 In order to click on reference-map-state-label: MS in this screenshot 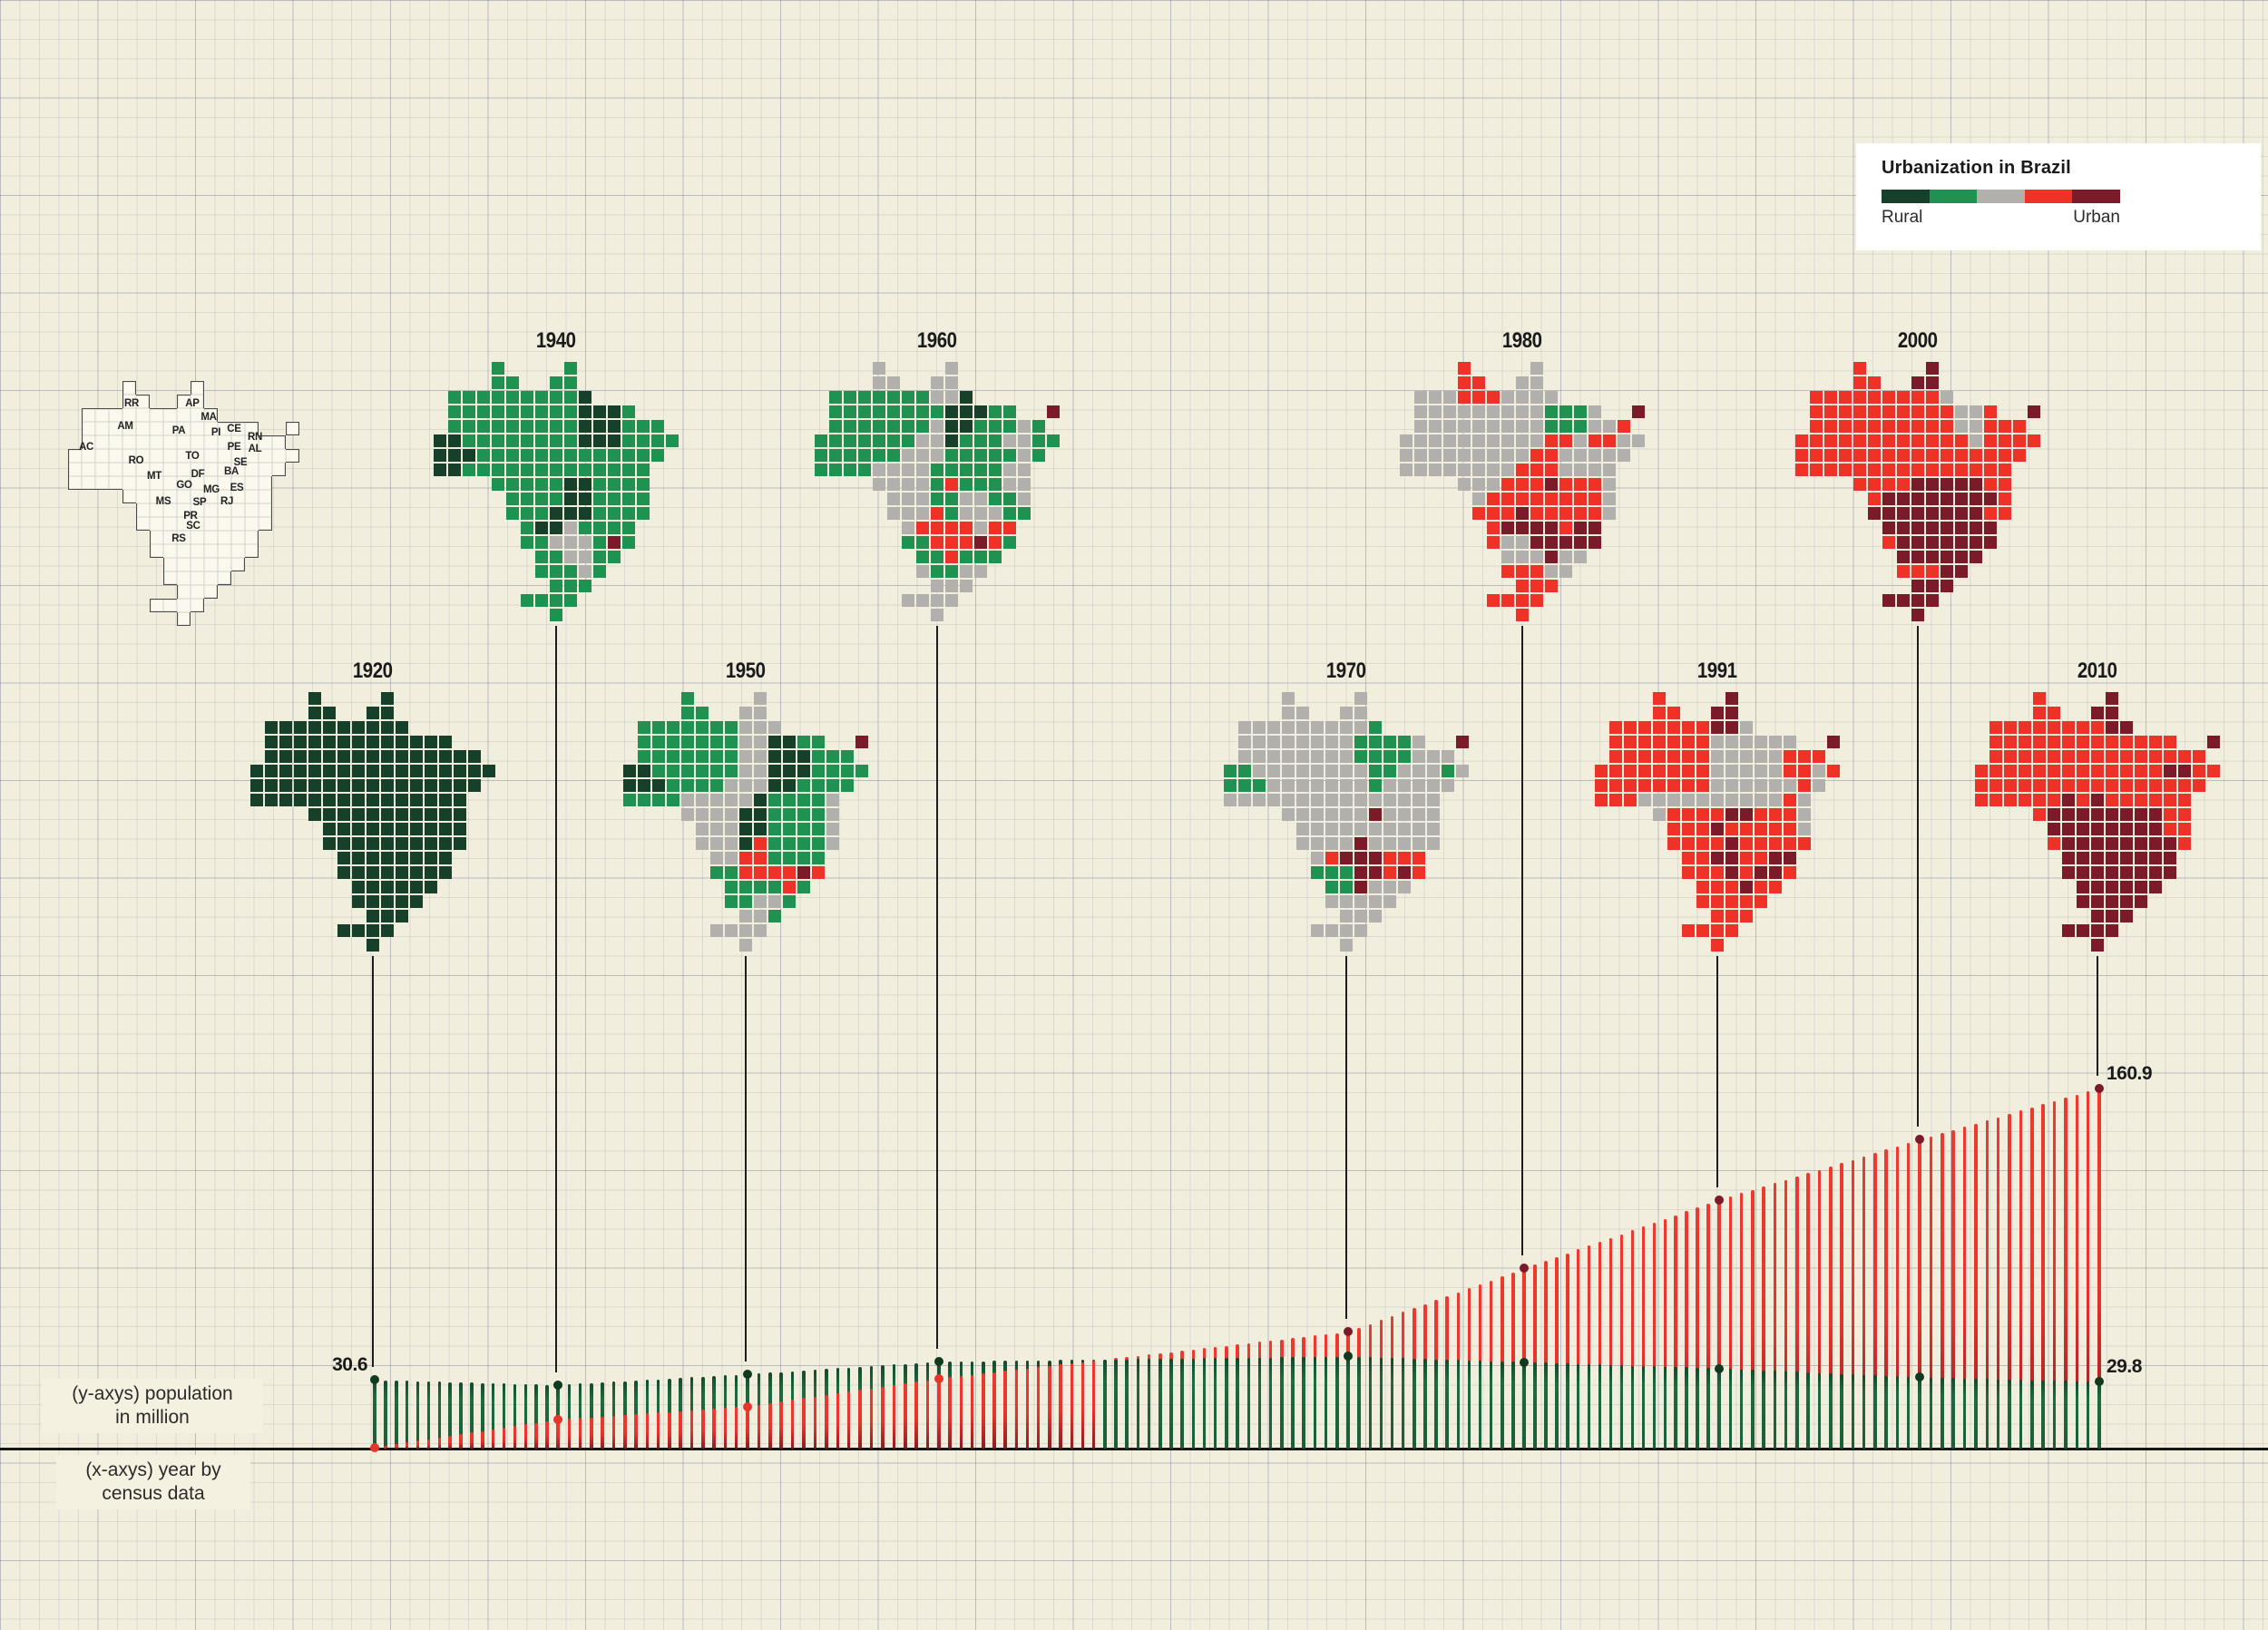, I will do `click(163, 501)`.